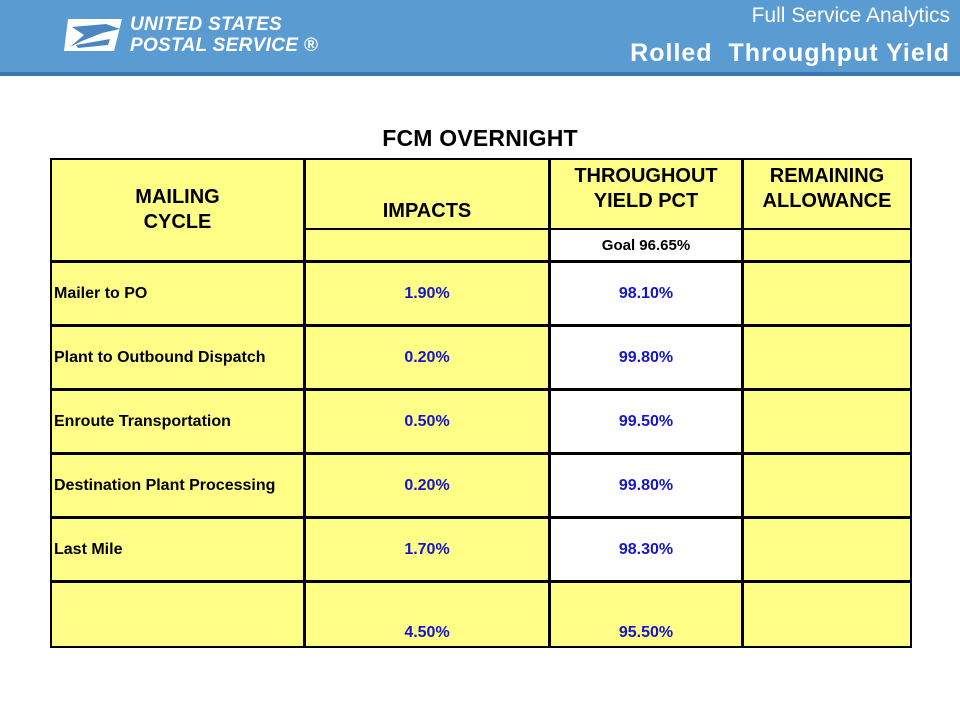 The width and height of the screenshot is (960, 720). I want to click on usps-logo: UNITED STATES POSTAL SERVICE ®, so click(190, 38).